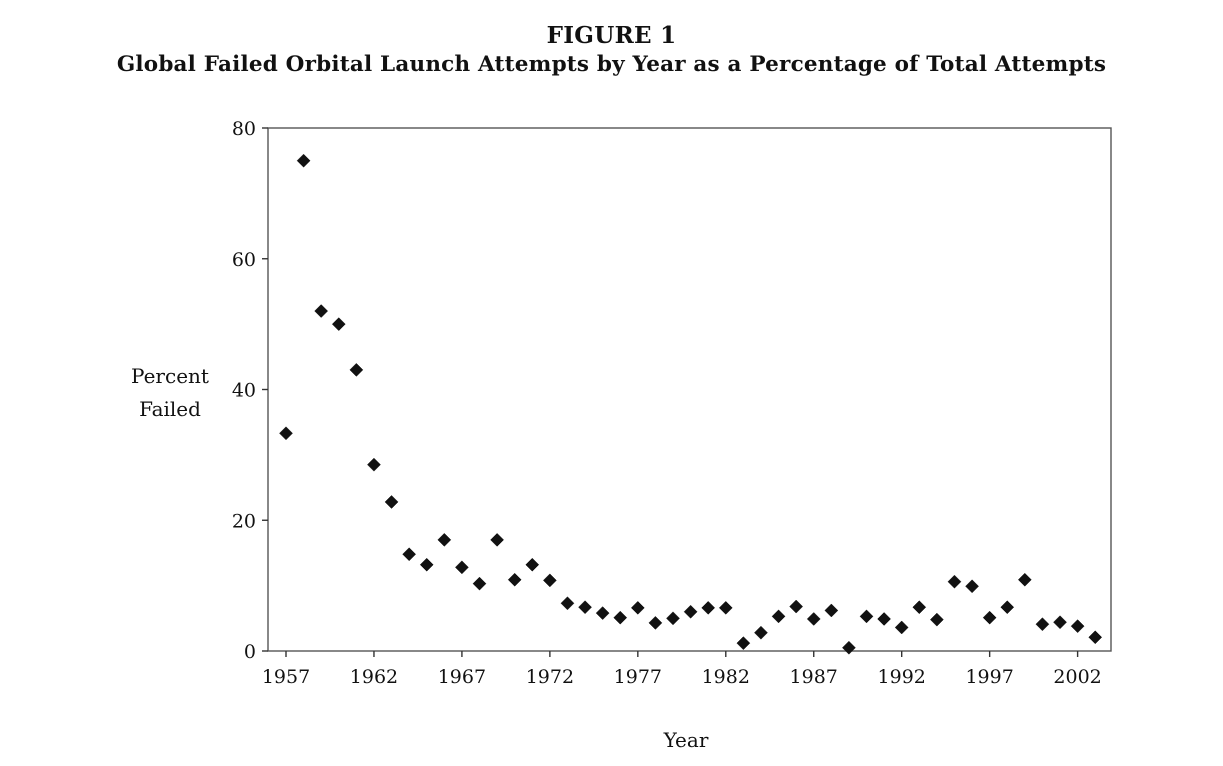  What do you see at coordinates (1077, 677) in the screenshot?
I see `x-tick-label: 2002` at bounding box center [1077, 677].